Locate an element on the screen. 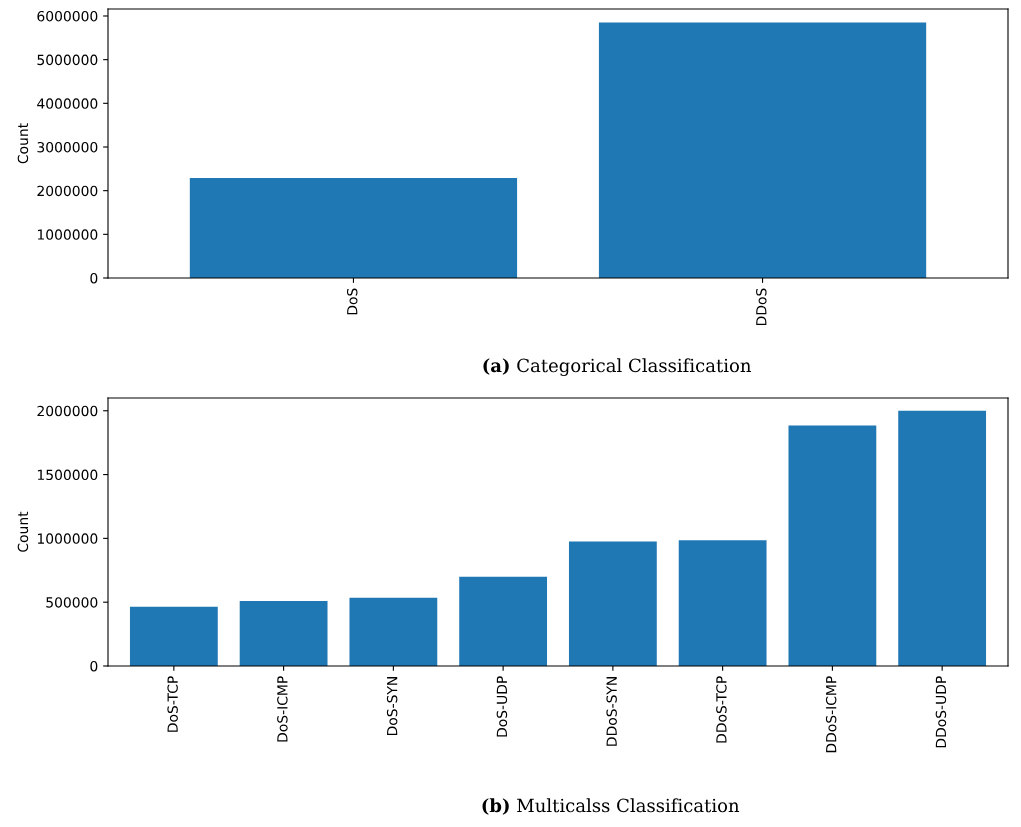 The image size is (1021, 827). y-tick-label: 3000000 is located at coordinates (67, 147).